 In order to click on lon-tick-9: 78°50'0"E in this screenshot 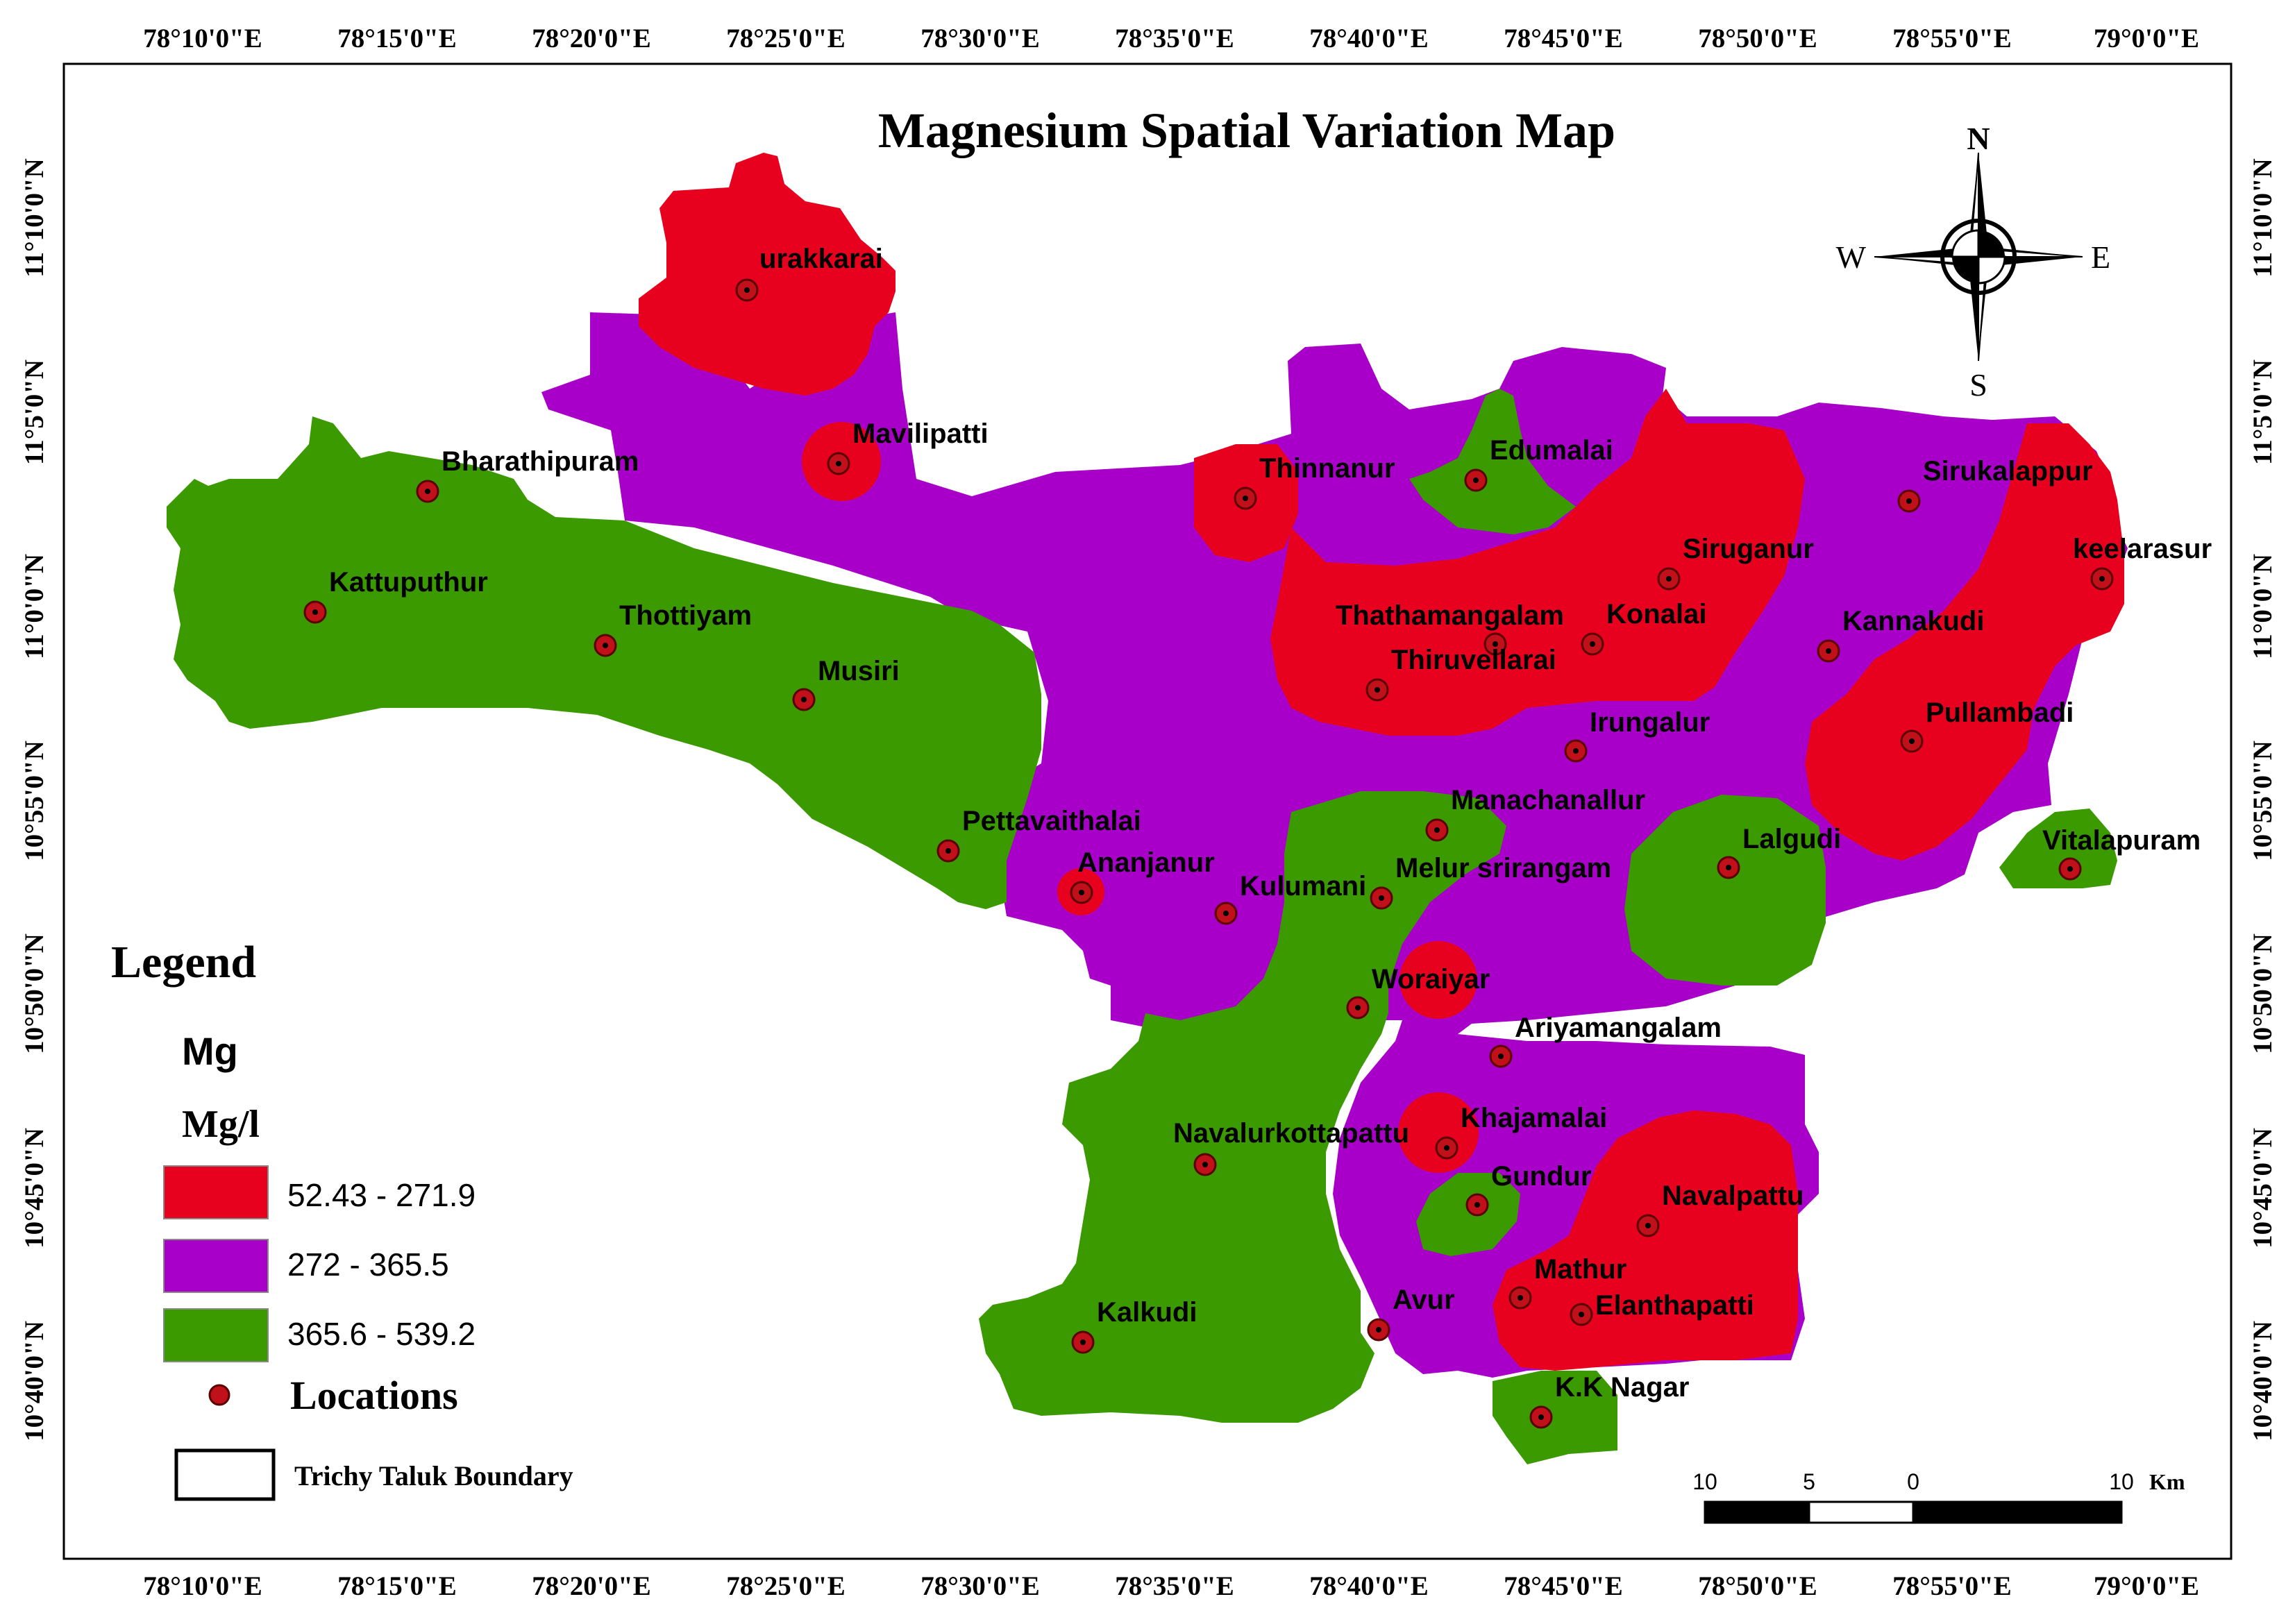, I will do `click(1757, 38)`.